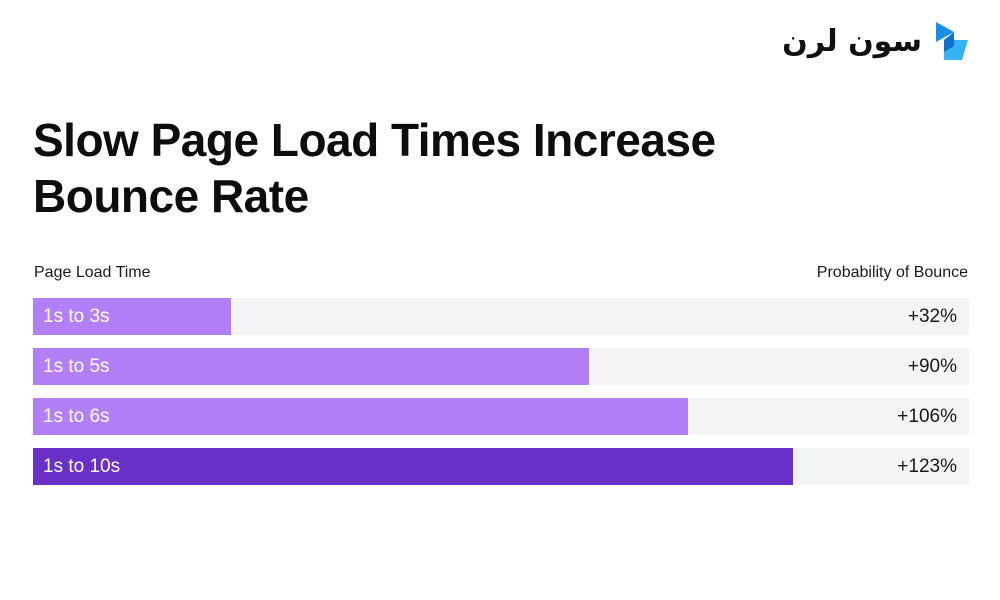  Describe the element at coordinates (501, 316) in the screenshot. I see `bar-row: 1s to 3s +32%` at that location.